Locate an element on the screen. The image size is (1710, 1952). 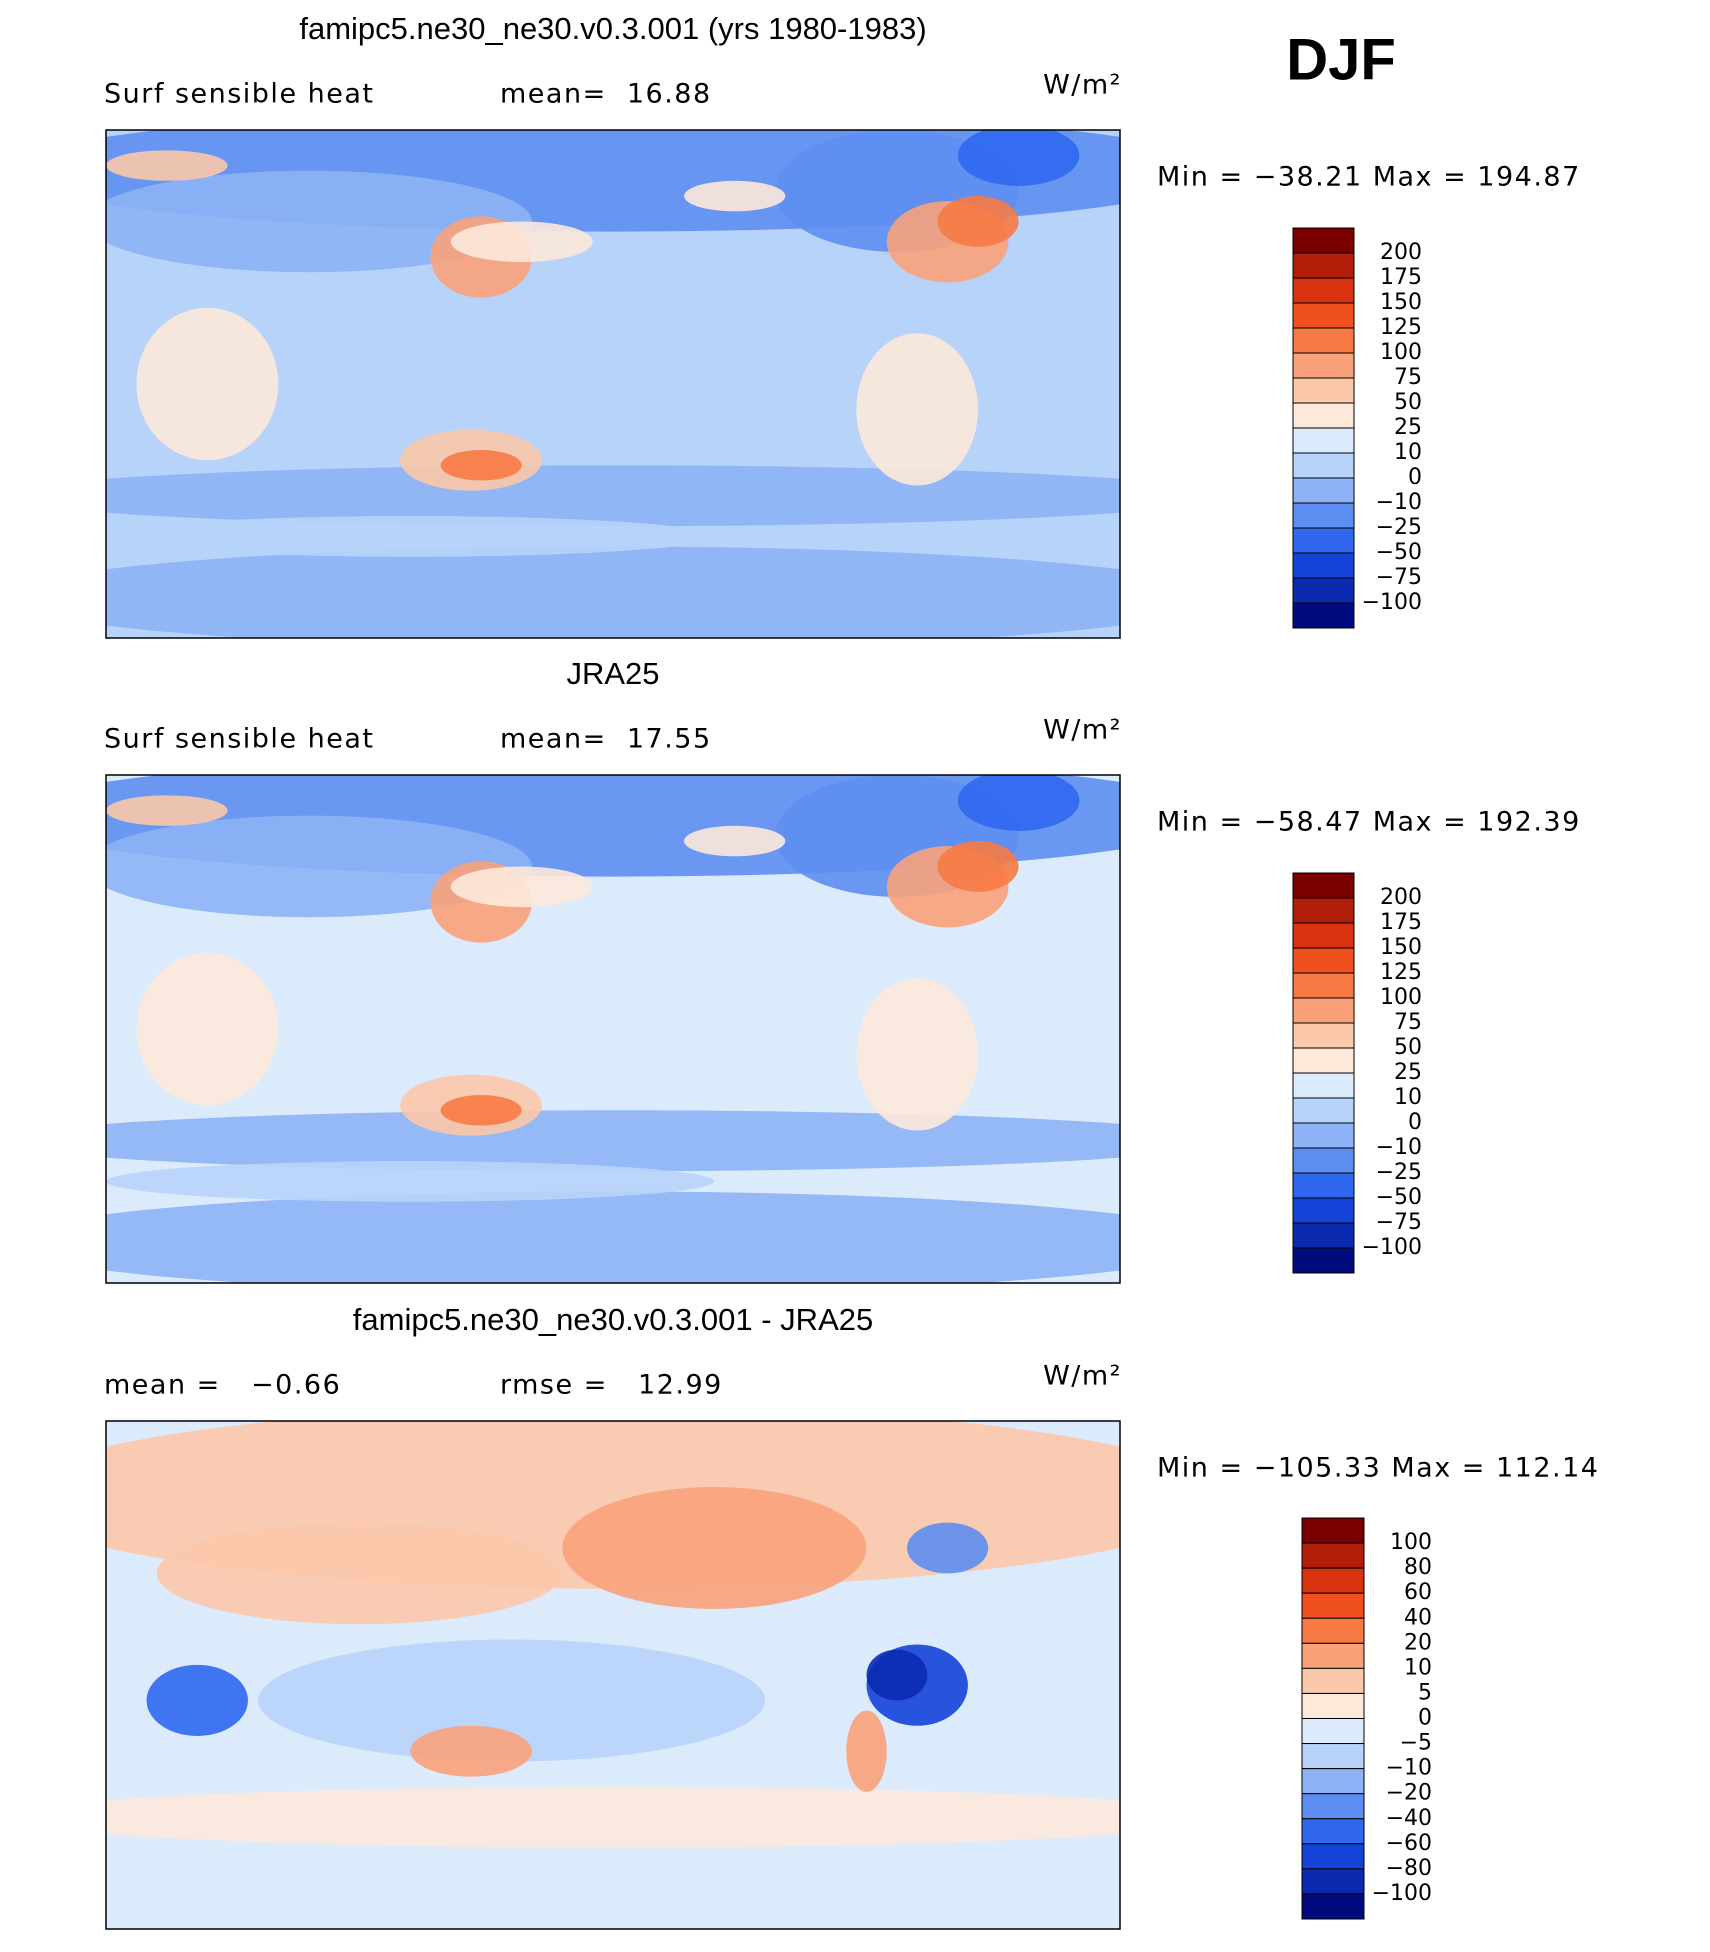
colorbar-label: 25 is located at coordinates (1408, 427).